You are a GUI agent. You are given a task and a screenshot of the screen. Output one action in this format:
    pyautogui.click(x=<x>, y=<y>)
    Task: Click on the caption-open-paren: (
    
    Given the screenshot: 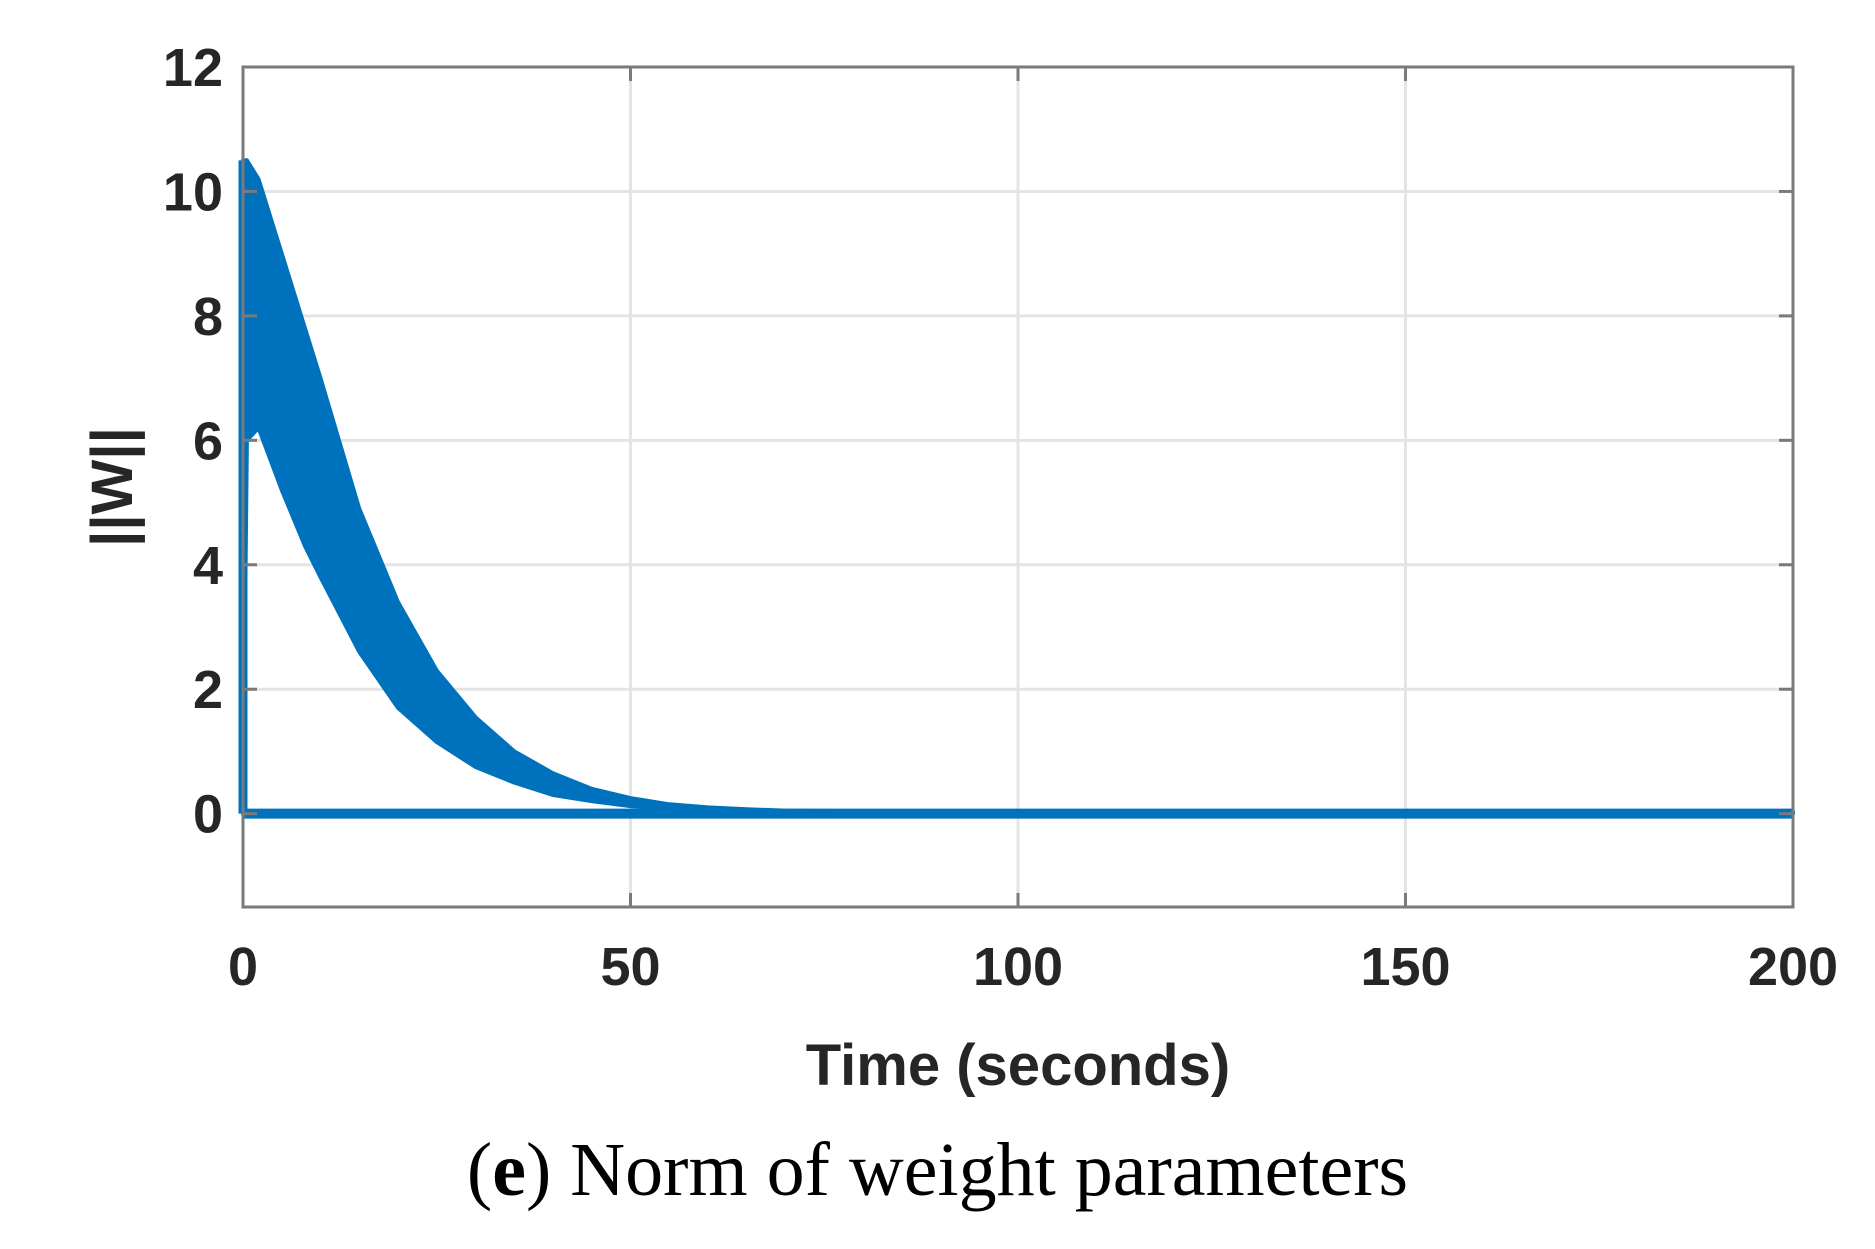 What is the action you would take?
    pyautogui.click(x=479, y=1170)
    